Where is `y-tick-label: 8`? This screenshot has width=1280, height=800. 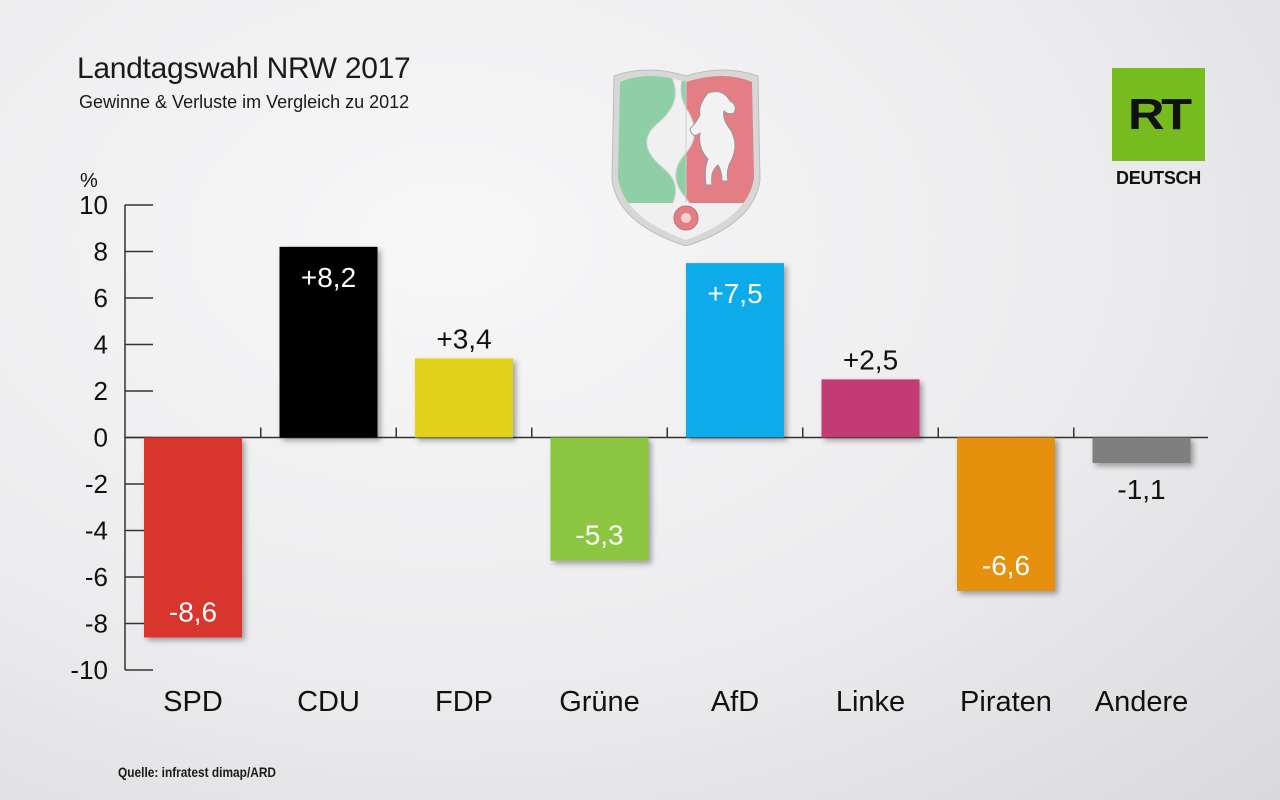
y-tick-label: 8 is located at coordinates (101, 252).